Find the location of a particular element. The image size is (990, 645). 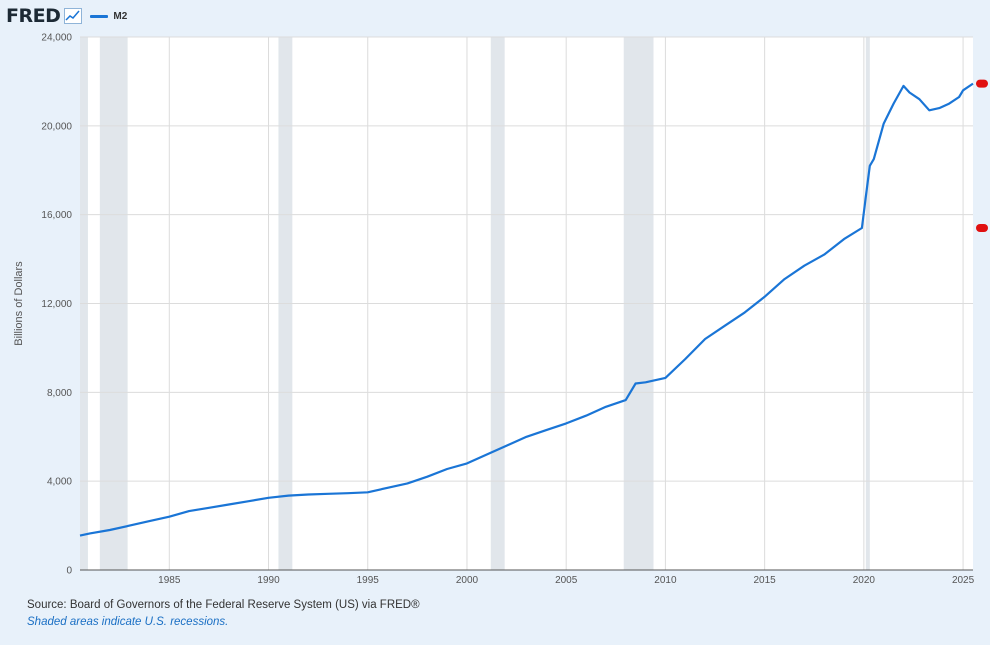

y-tick-label: 0 is located at coordinates (69, 571).